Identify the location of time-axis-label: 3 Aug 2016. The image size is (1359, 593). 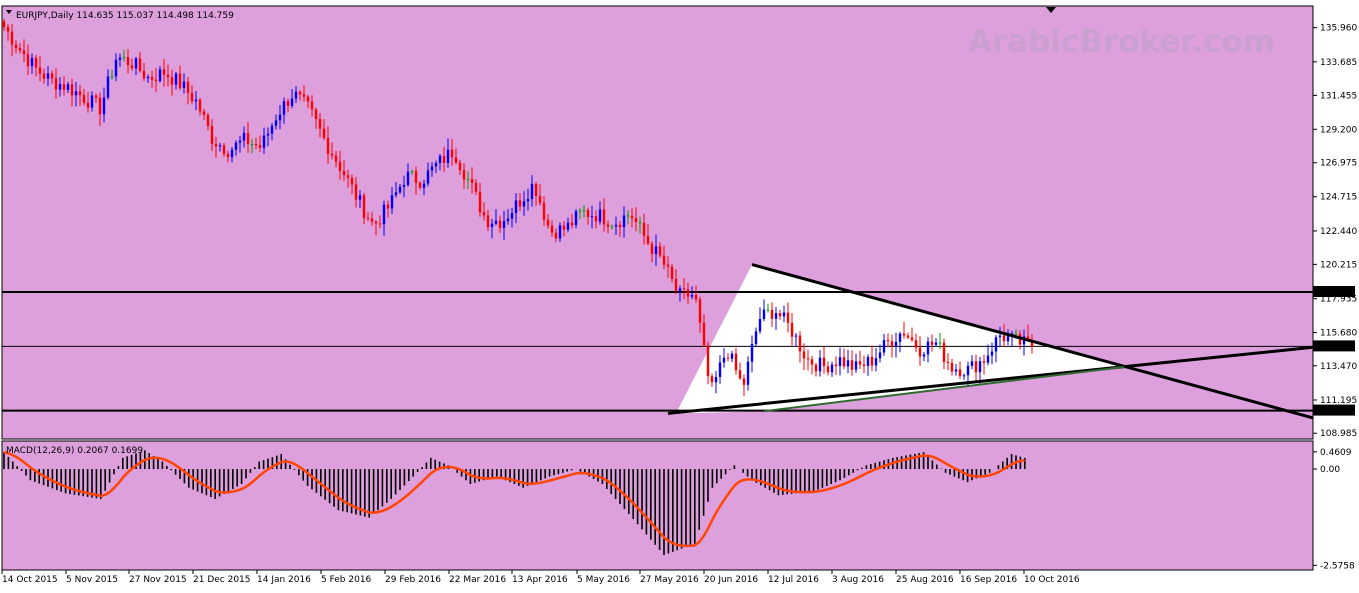
(858, 580).